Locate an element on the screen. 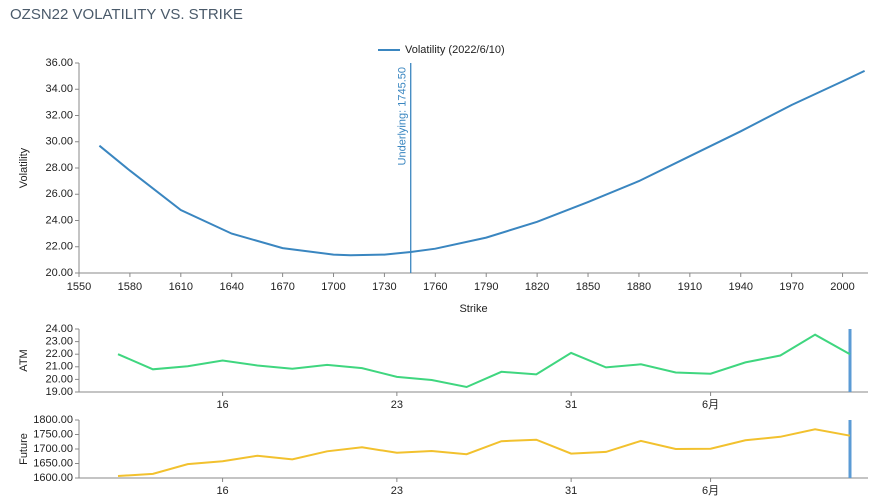  x-tick-label: 1880 is located at coordinates (639, 287).